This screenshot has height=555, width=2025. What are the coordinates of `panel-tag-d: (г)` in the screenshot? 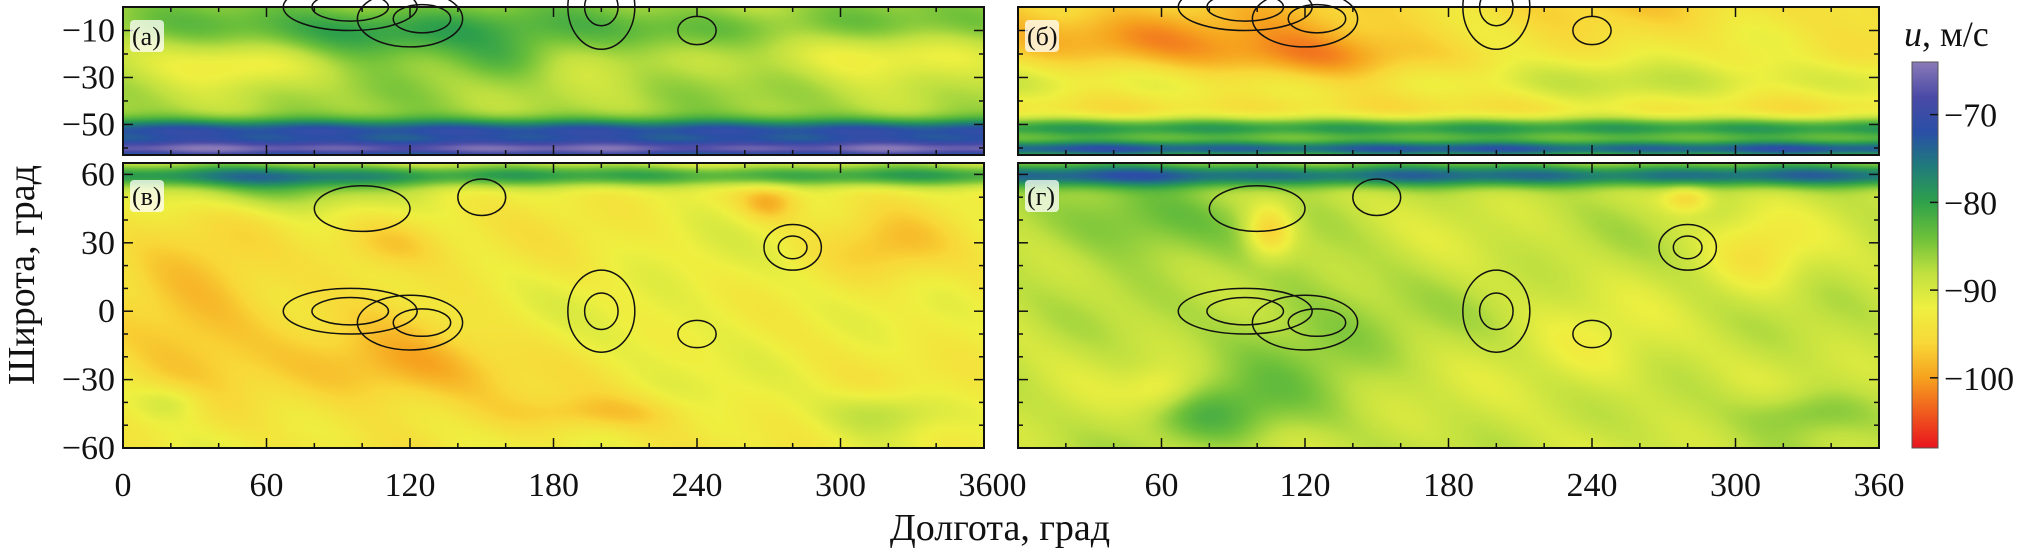 It's located at (1041, 196).